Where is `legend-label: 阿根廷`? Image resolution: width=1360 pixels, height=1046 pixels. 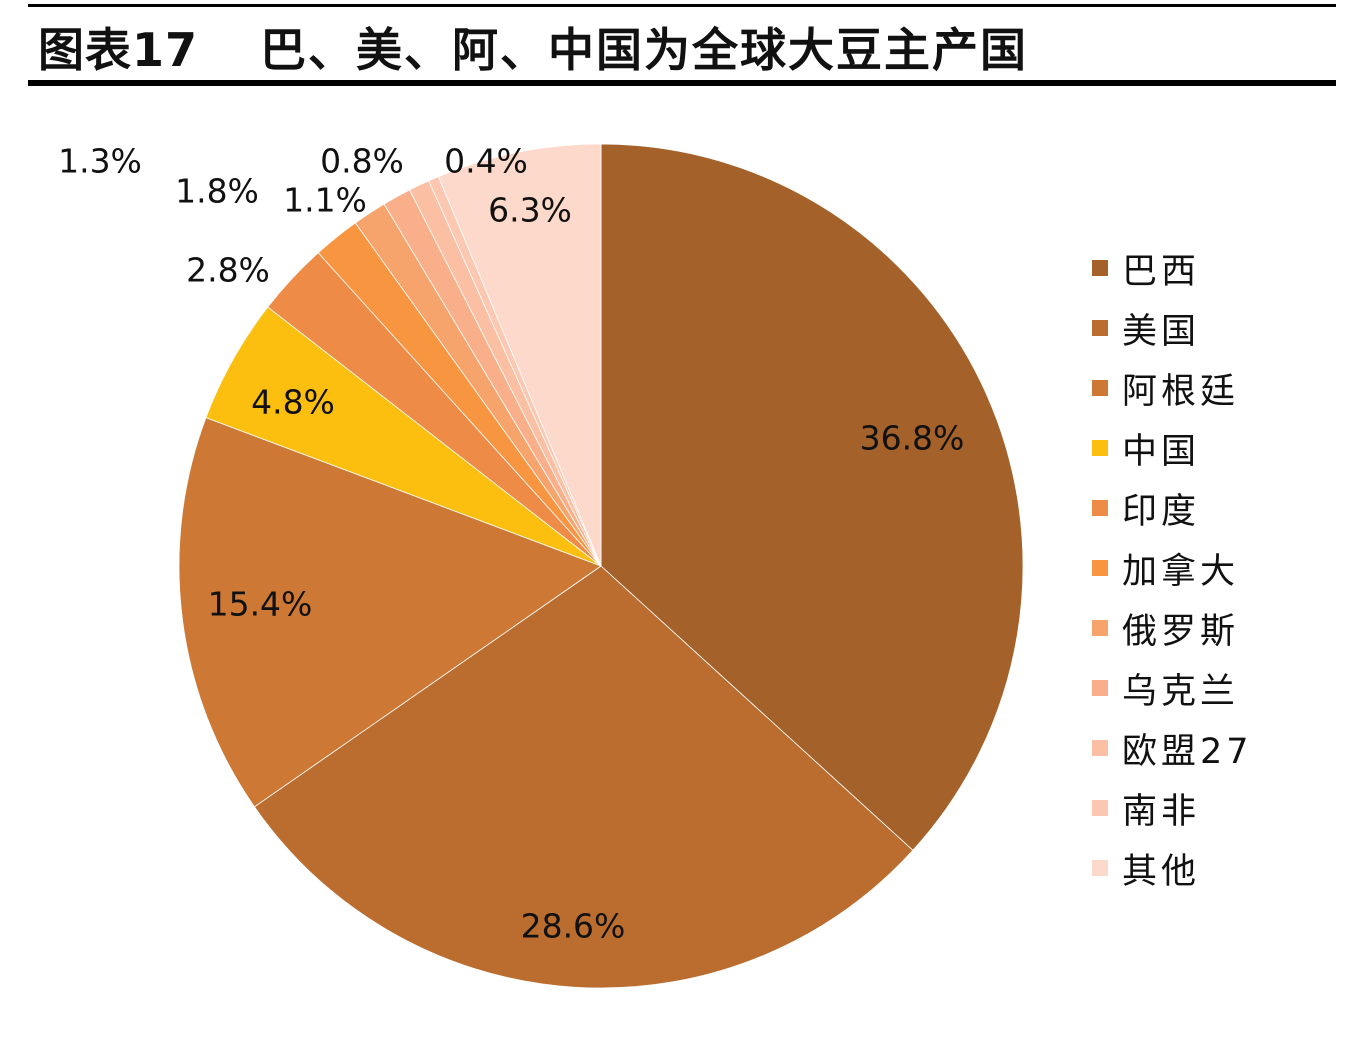 legend-label: 阿根廷 is located at coordinates (1181, 391).